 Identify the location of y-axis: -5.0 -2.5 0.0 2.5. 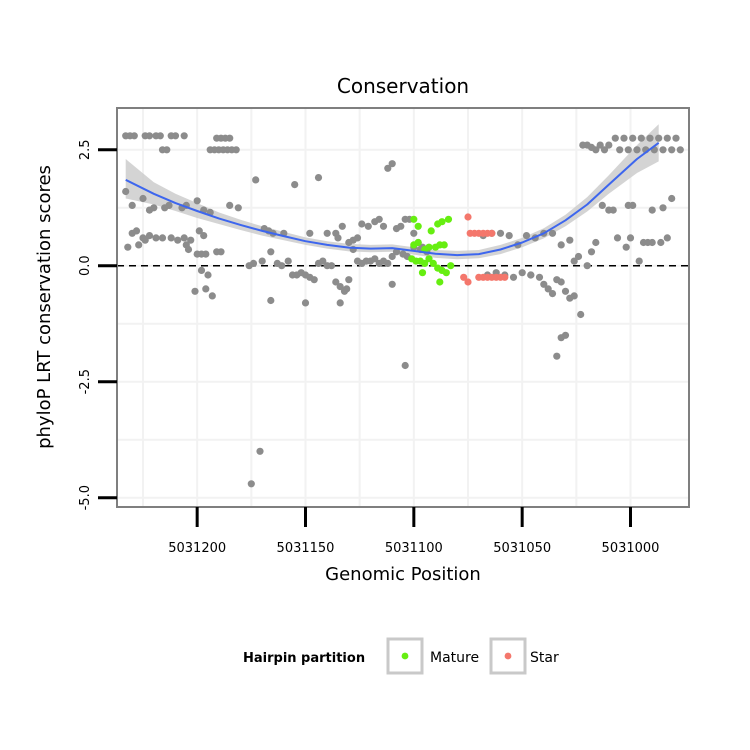
(97, 324).